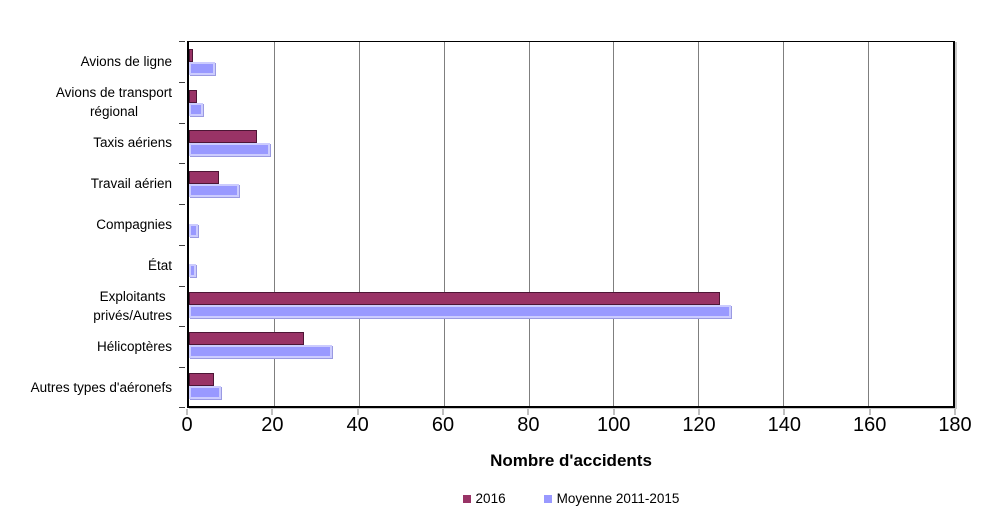  Describe the element at coordinates (490, 498) in the screenshot. I see `legend-label-2016: 2016` at that location.